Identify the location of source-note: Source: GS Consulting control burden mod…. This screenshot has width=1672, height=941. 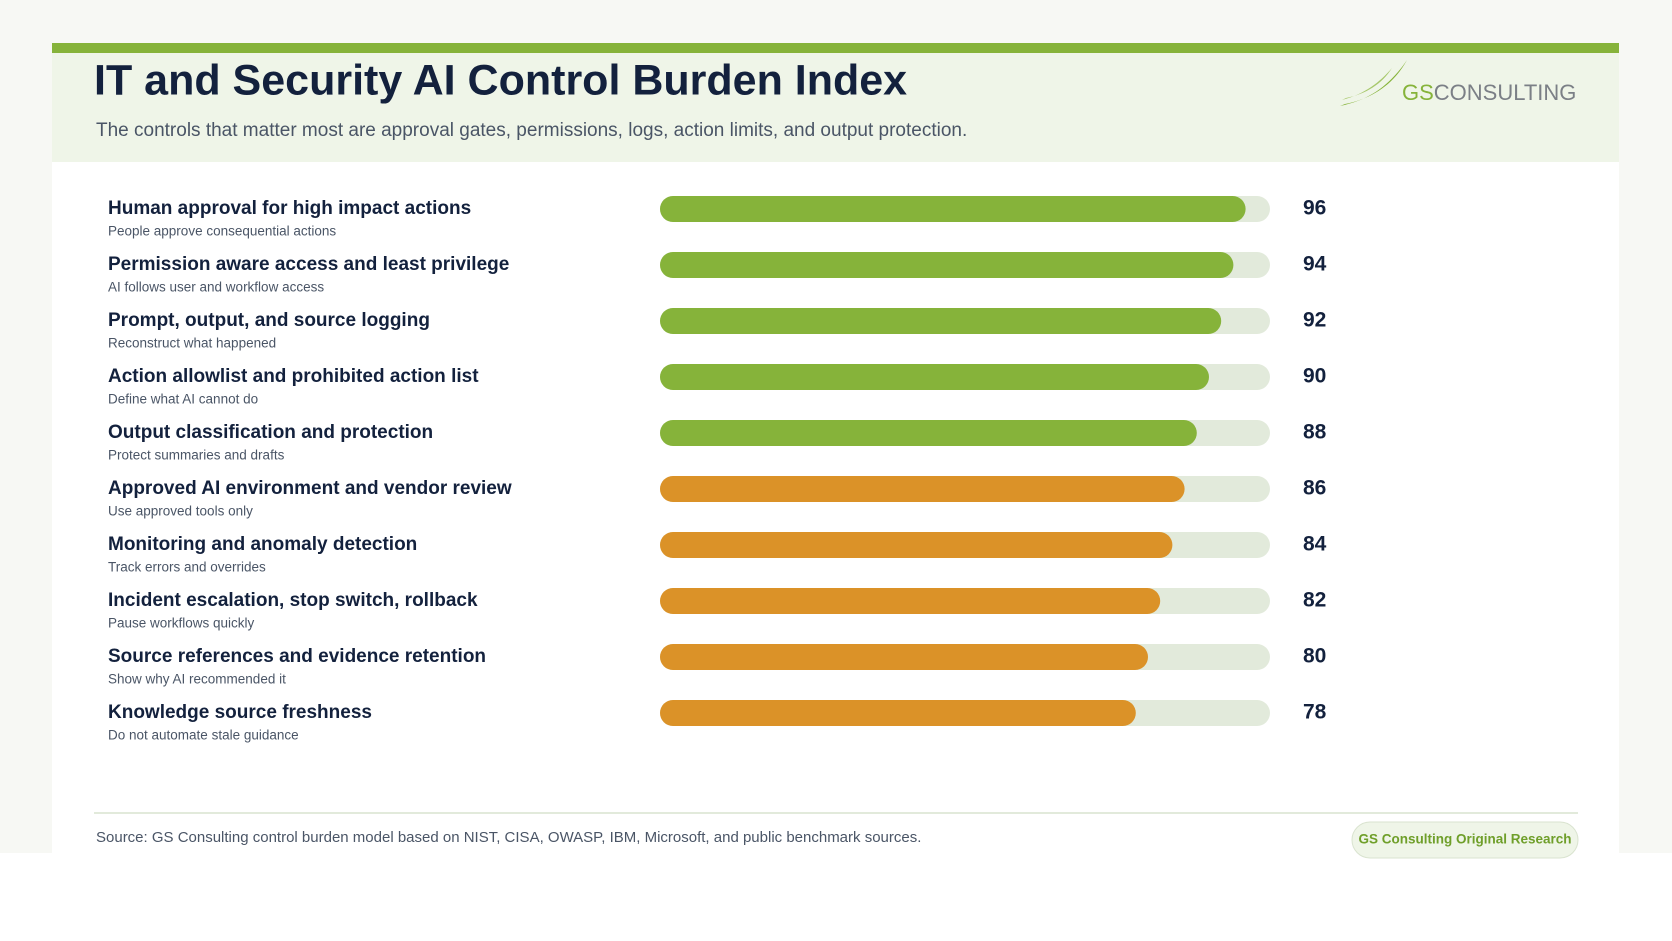
(508, 837).